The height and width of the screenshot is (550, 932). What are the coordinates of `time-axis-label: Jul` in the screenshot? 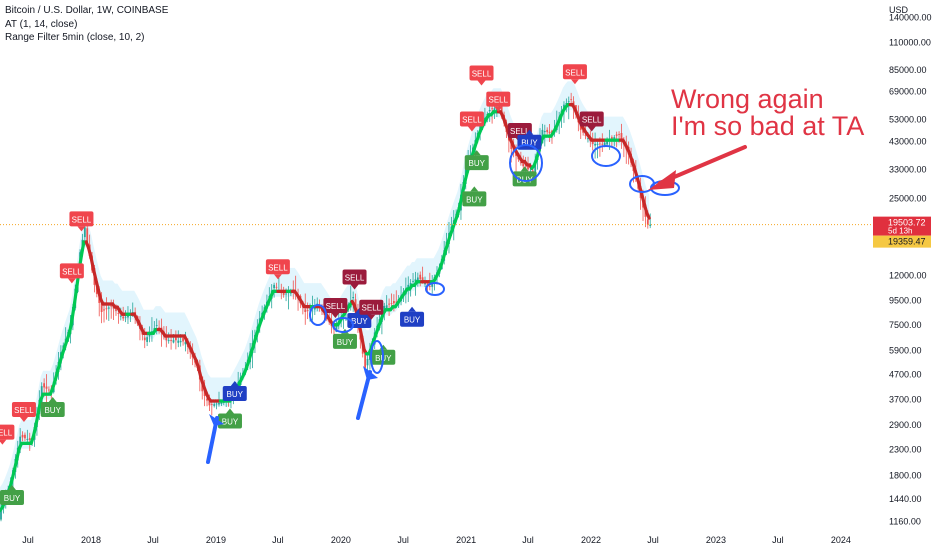 It's located at (528, 540).